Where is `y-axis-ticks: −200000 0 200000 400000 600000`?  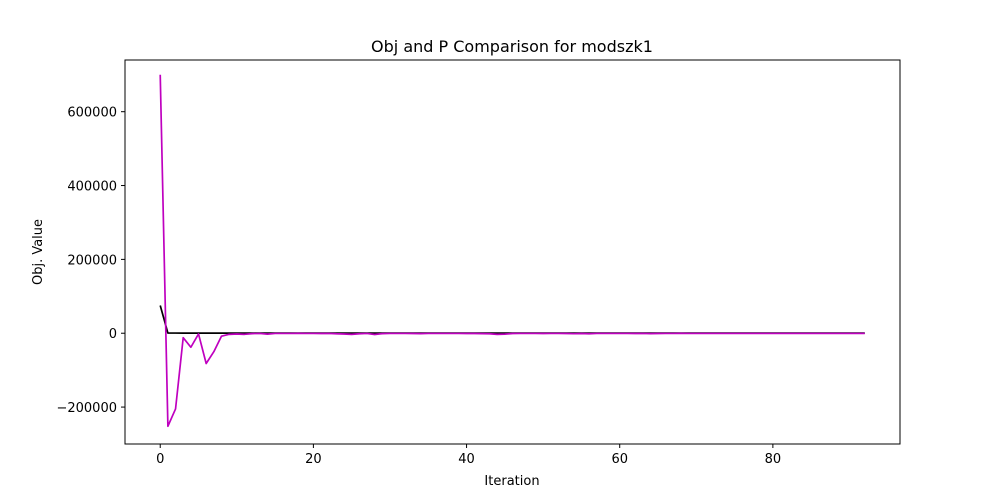 y-axis-ticks: −200000 0 200000 400000 600000 is located at coordinates (90, 261).